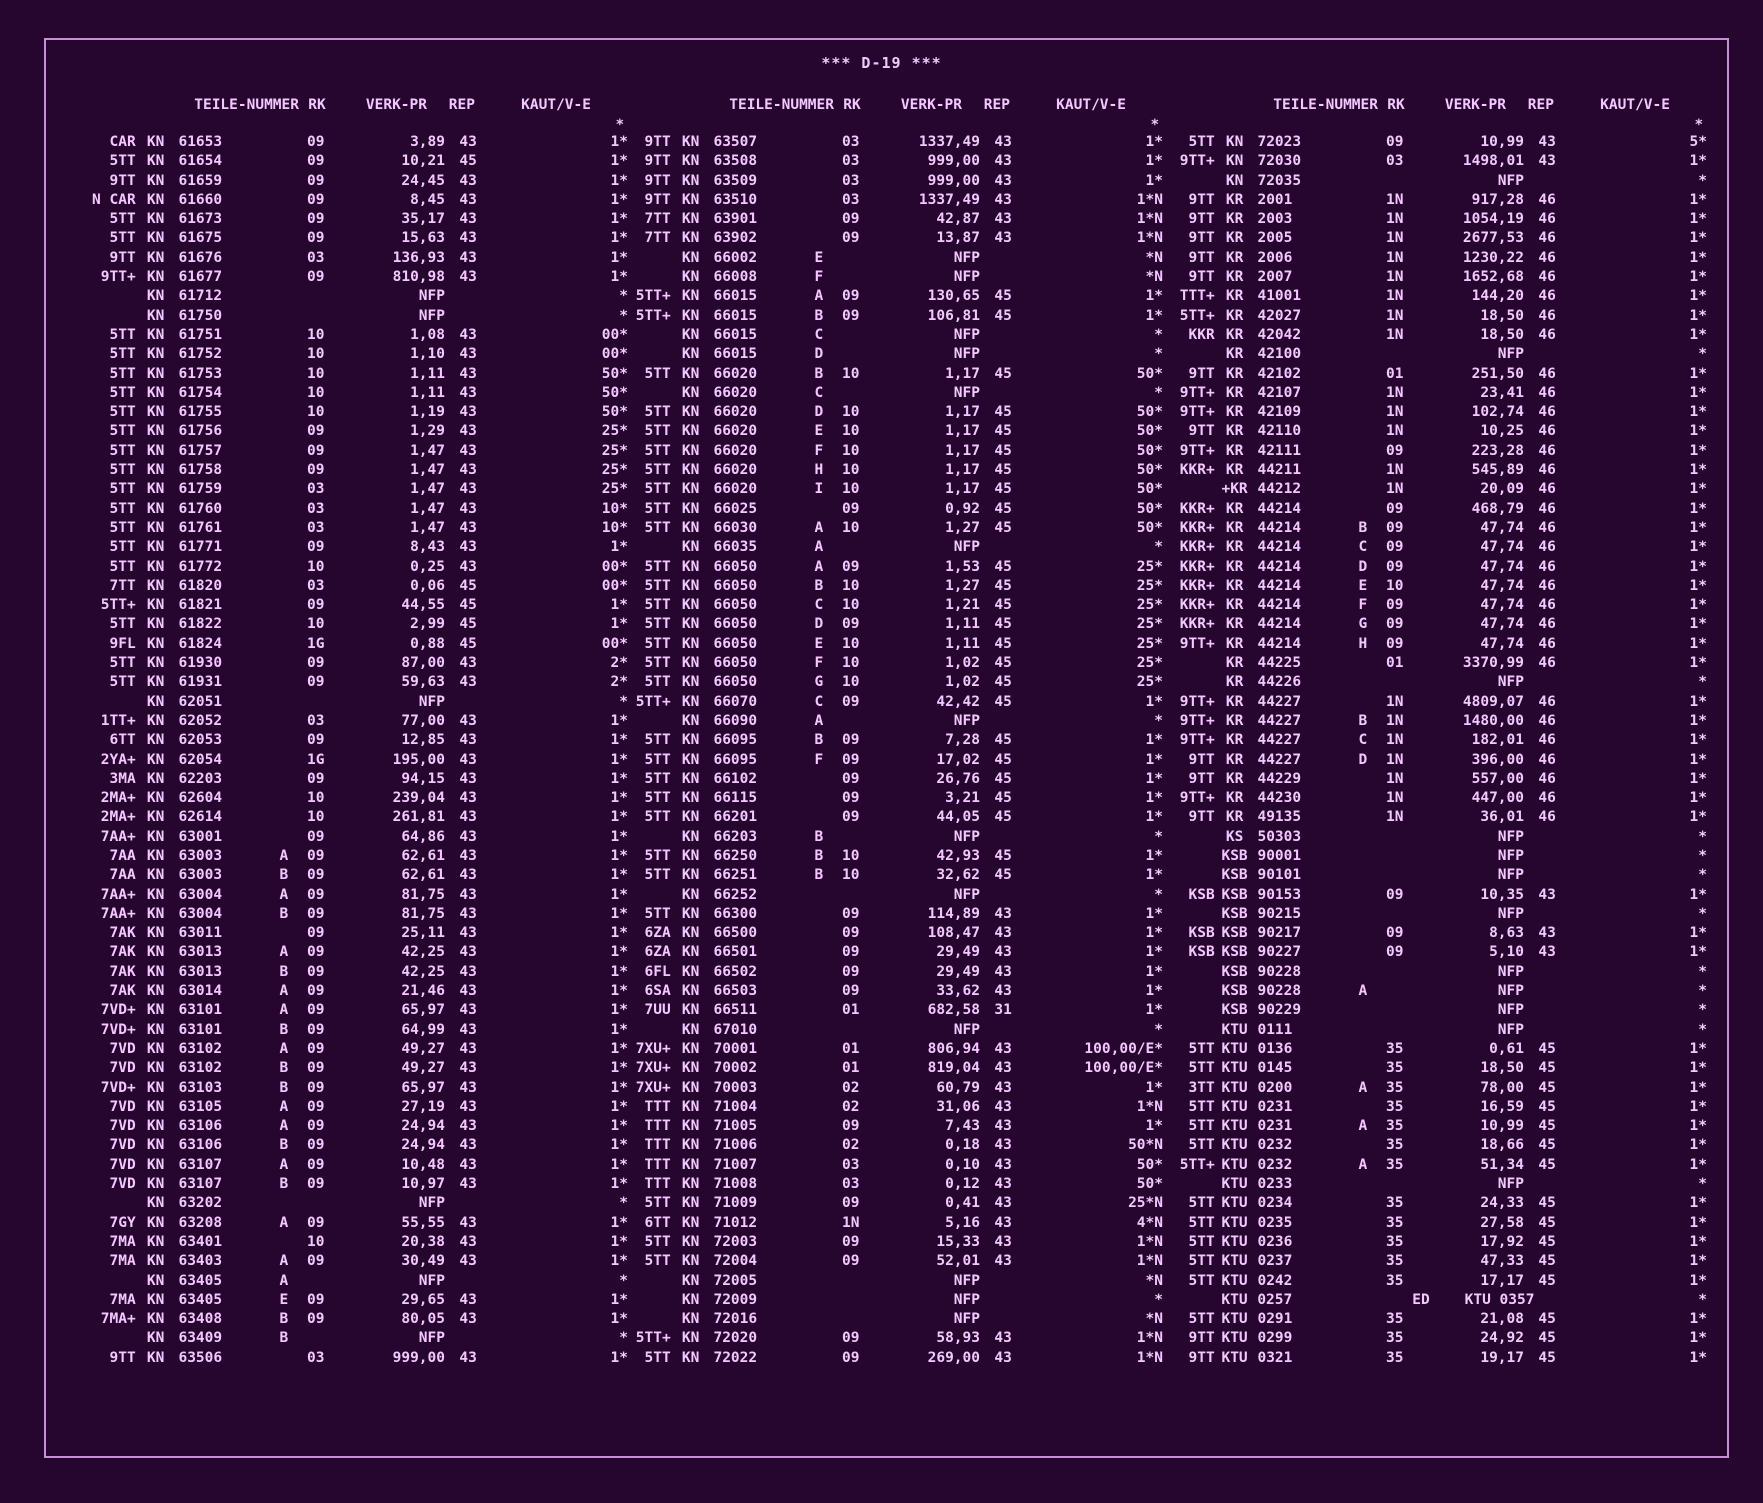 This screenshot has width=1763, height=1503. I want to click on cell-price: 10,21, so click(423, 161).